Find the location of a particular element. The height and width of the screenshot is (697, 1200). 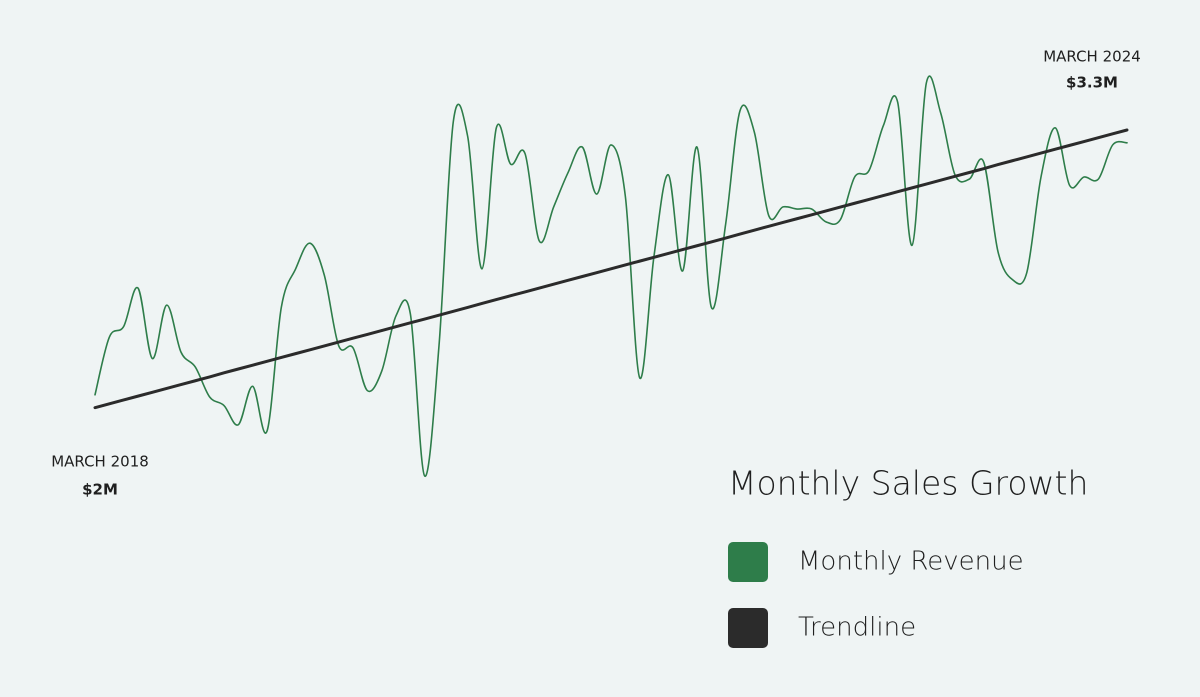

legend-label: Monthly Revenue is located at coordinates (911, 562).